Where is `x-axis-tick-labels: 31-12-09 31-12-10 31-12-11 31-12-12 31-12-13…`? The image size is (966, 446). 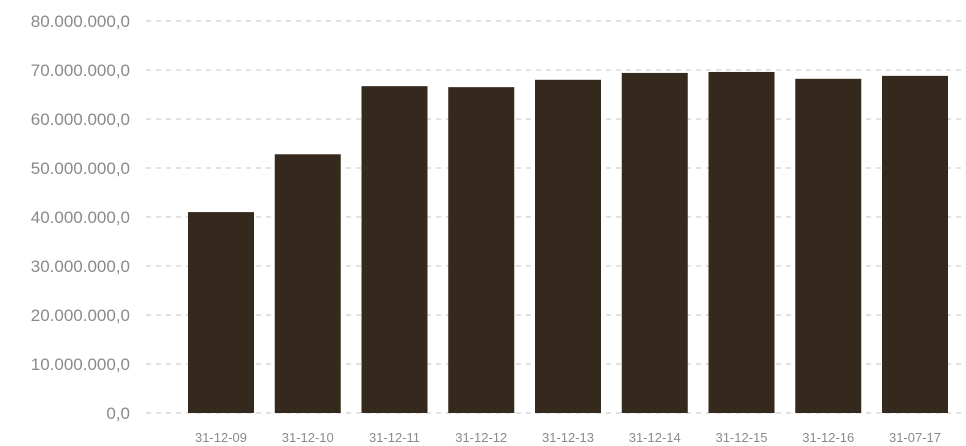
x-axis-tick-labels: 31-12-09 31-12-10 31-12-11 31-12-12 31-12-13… is located at coordinates (568, 437).